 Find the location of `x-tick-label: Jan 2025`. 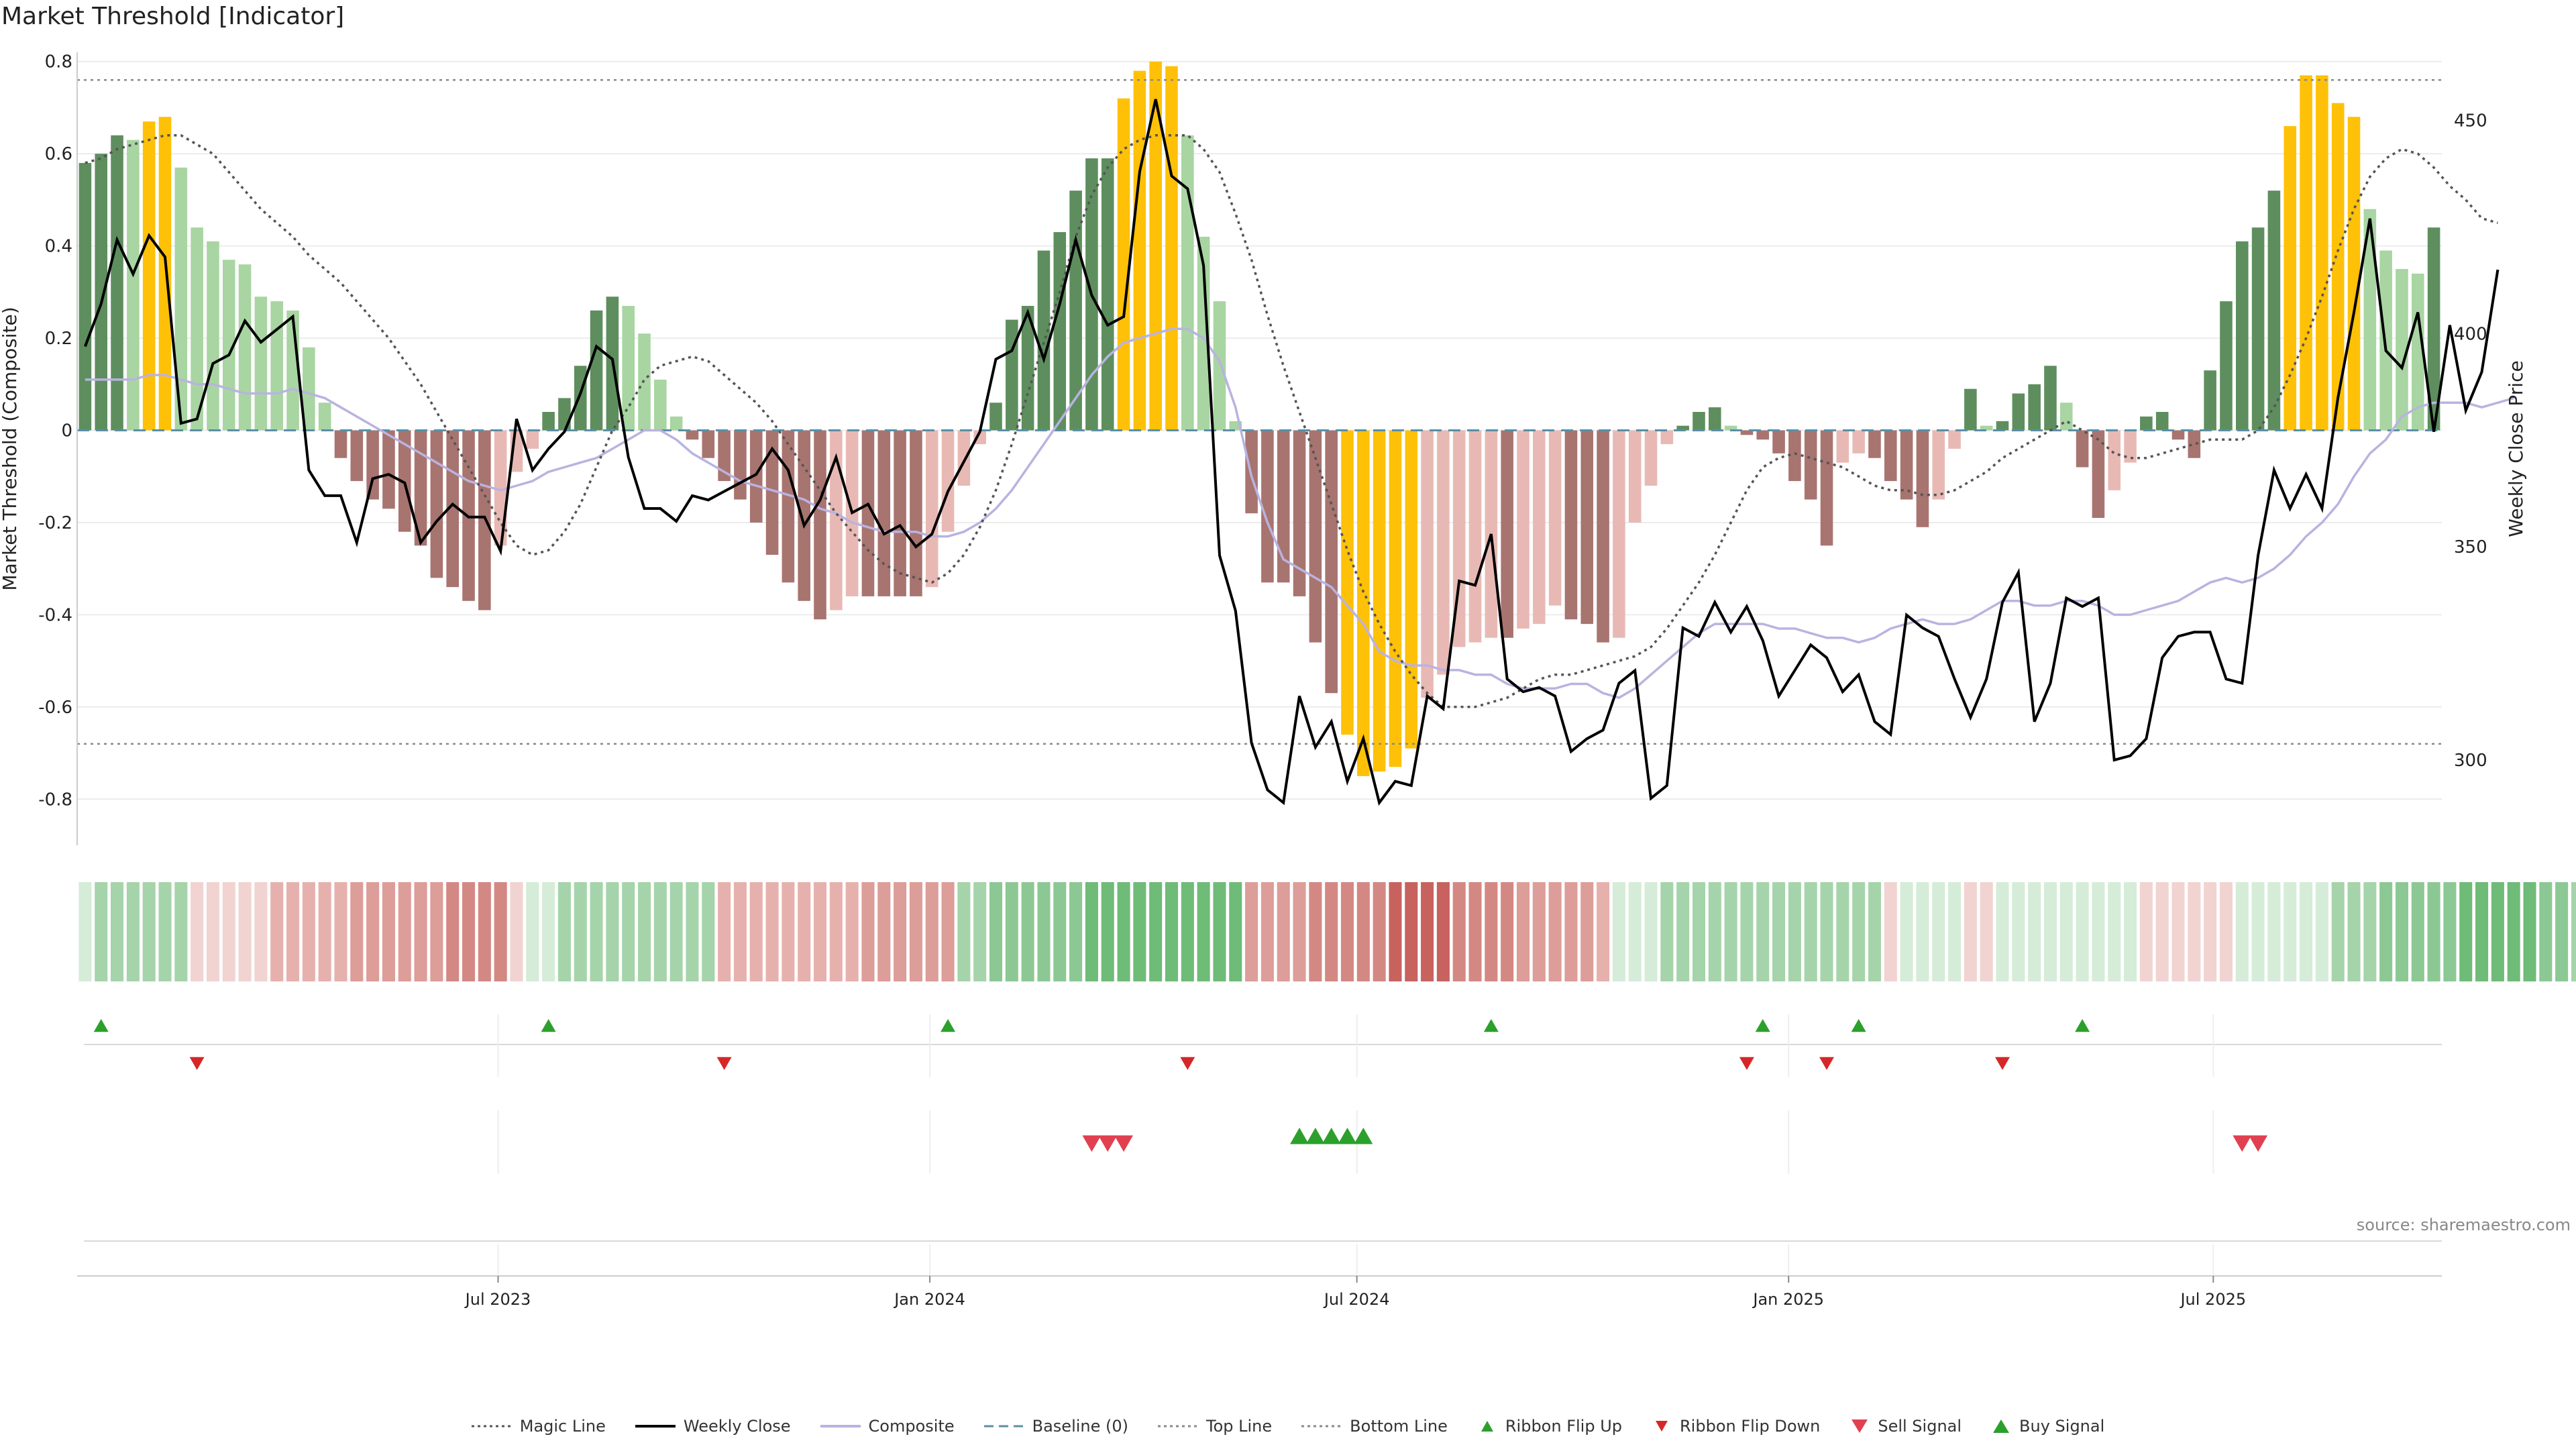

x-tick-label: Jan 2025 is located at coordinates (1788, 1299).